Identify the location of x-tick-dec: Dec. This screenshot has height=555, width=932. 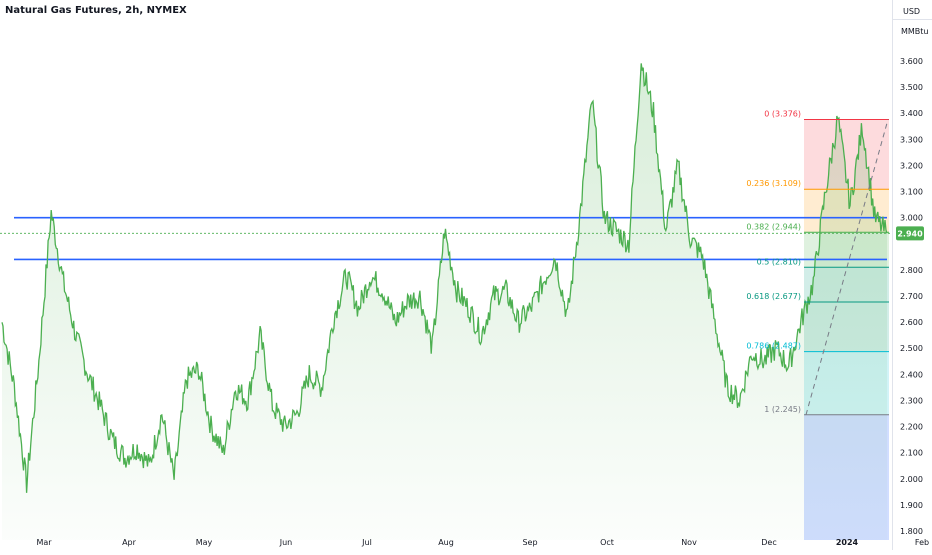
(768, 542).